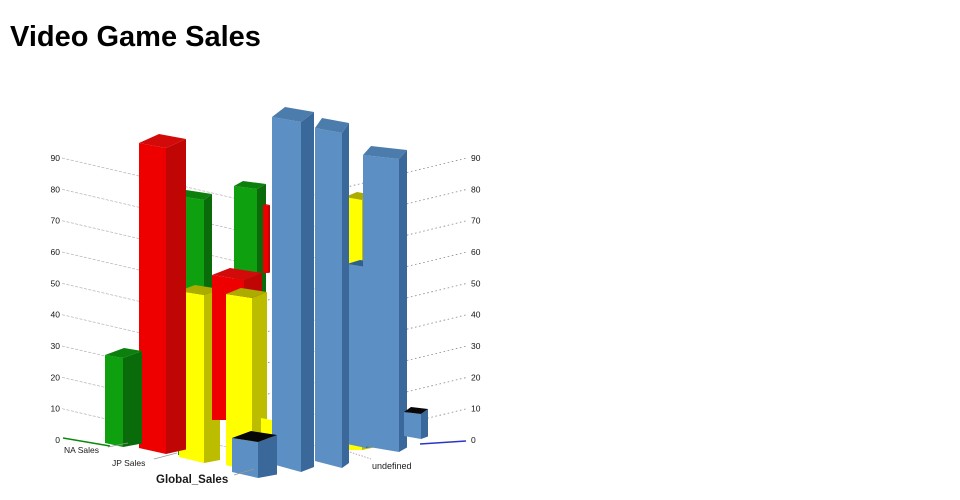  I want to click on right-axis-tick-label: 80, so click(476, 189).